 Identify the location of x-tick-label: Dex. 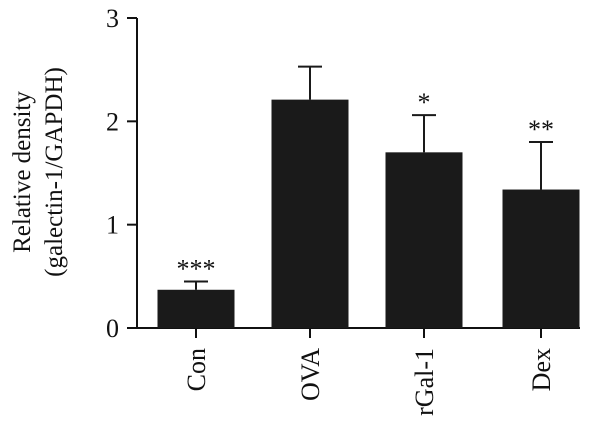
(541, 369).